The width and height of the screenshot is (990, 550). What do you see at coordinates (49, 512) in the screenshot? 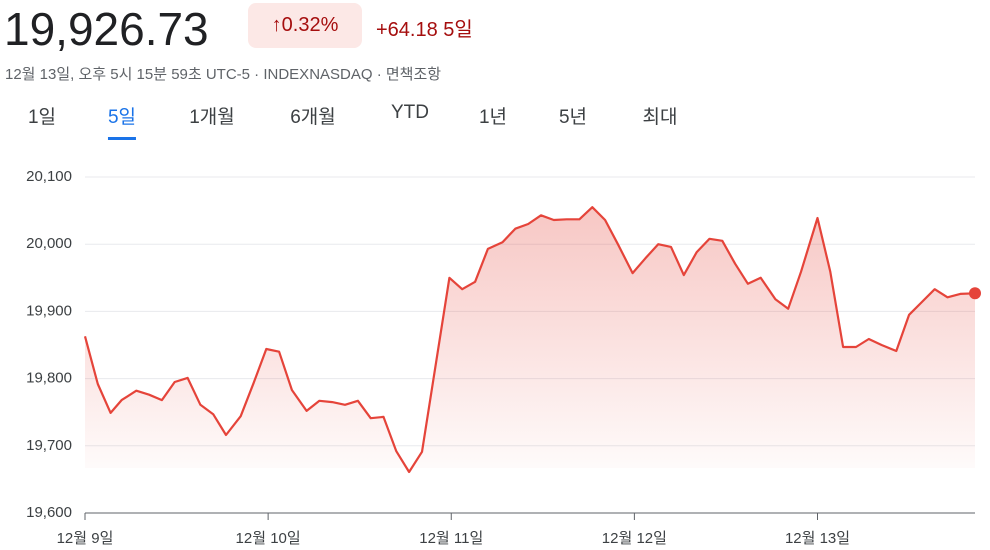
I see `y-tick-label: 19,600` at bounding box center [49, 512].